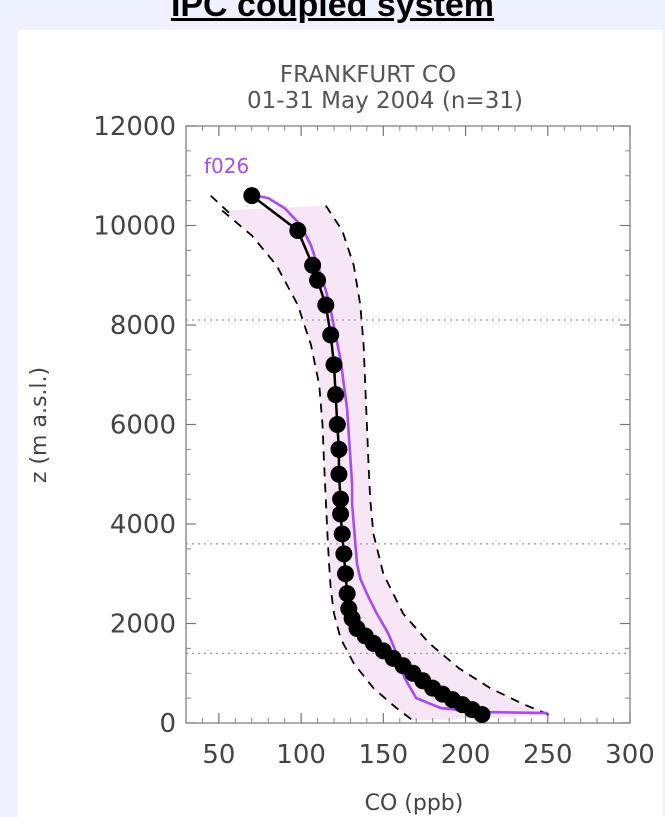  Describe the element at coordinates (384, 755) in the screenshot. I see `x-tick-label: 150` at that location.